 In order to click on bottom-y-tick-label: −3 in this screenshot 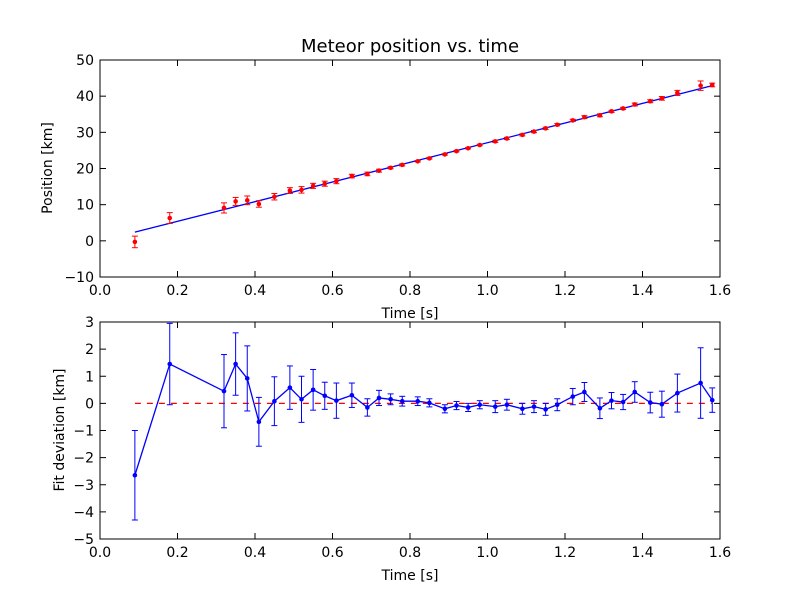, I will do `click(83, 486)`.